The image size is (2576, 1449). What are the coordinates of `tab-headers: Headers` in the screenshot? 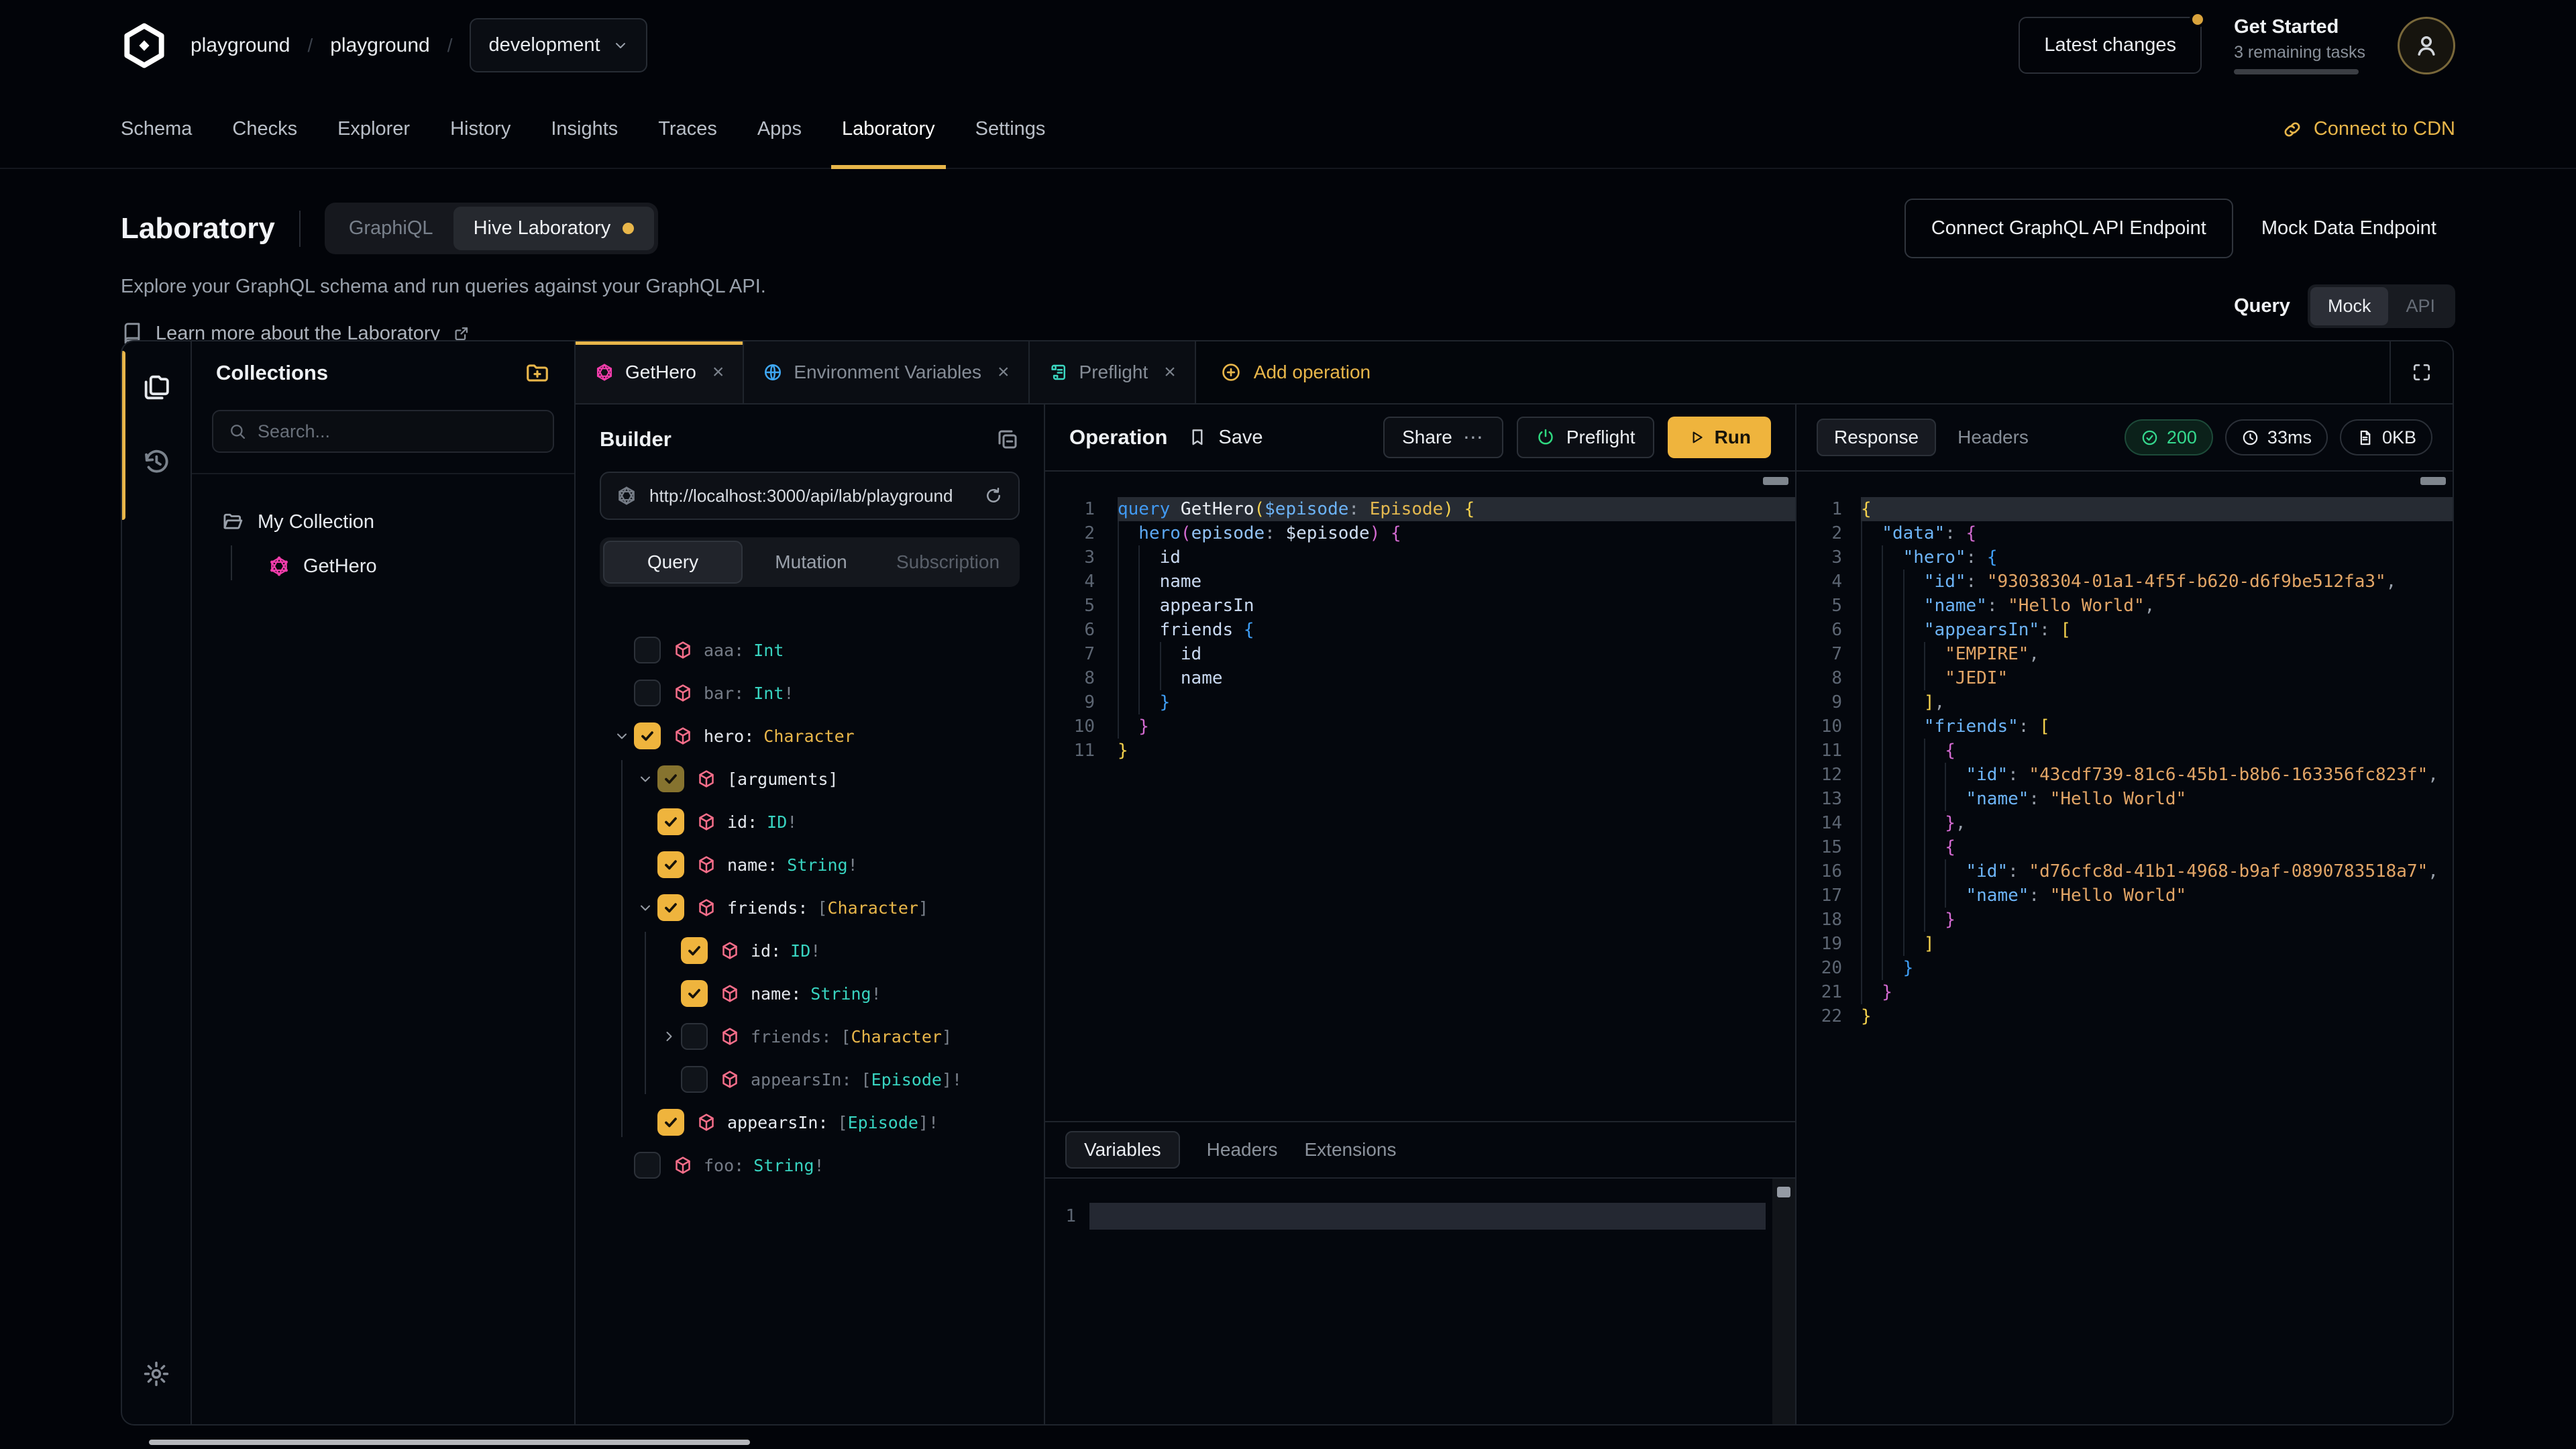 It's located at (1242, 1149).